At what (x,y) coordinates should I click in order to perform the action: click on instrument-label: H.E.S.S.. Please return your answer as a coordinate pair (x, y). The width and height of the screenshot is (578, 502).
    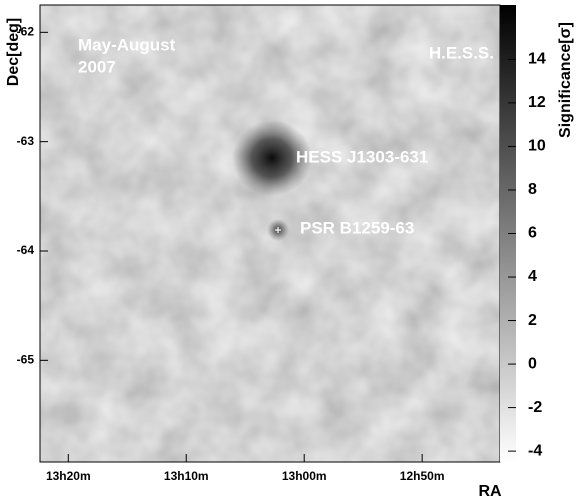
    Looking at the image, I should click on (461, 52).